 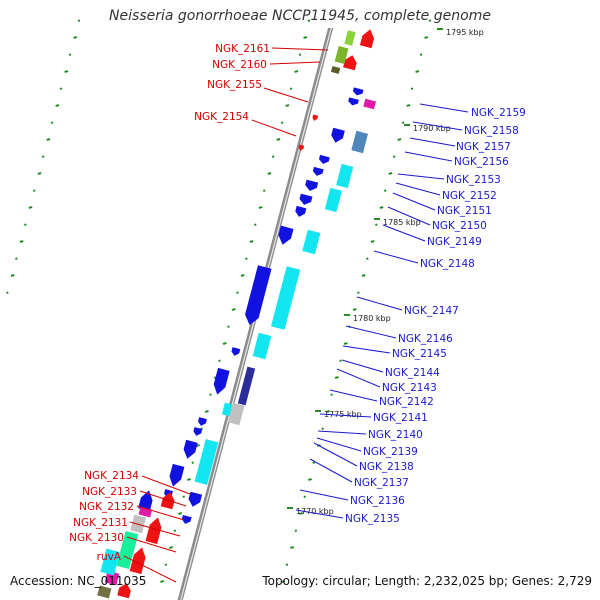 I want to click on scale-tick-label: 1790 kbp, so click(x=432, y=128).